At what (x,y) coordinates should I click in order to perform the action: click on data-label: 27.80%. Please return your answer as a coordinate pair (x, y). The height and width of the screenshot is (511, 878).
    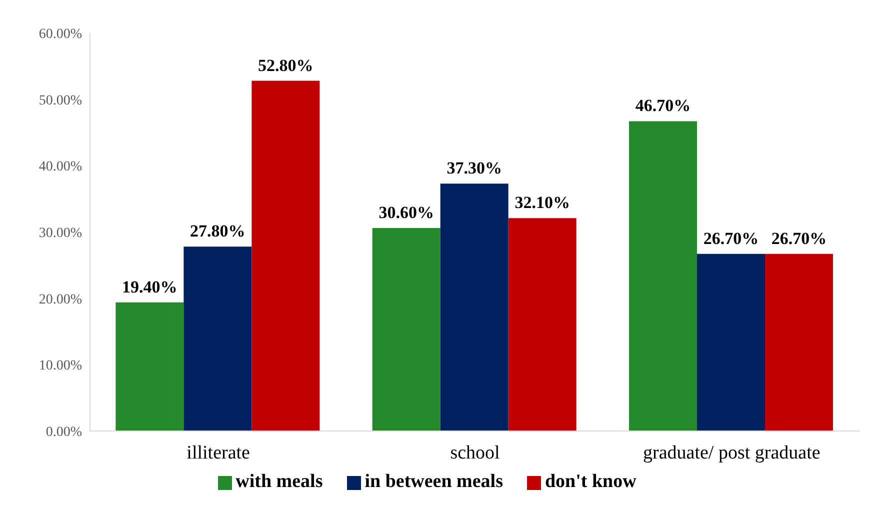
    Looking at the image, I should click on (218, 231).